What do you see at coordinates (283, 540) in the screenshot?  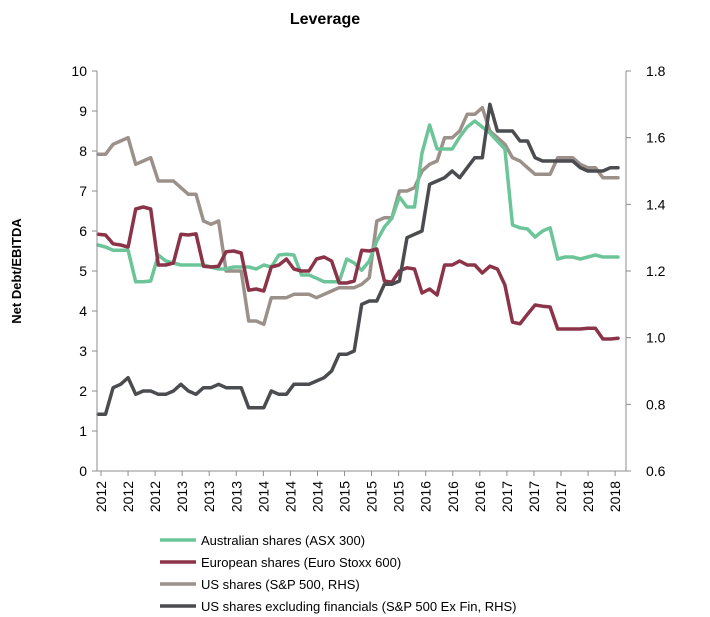 I see `legend-label-australian: Australian shares (ASX 300)` at bounding box center [283, 540].